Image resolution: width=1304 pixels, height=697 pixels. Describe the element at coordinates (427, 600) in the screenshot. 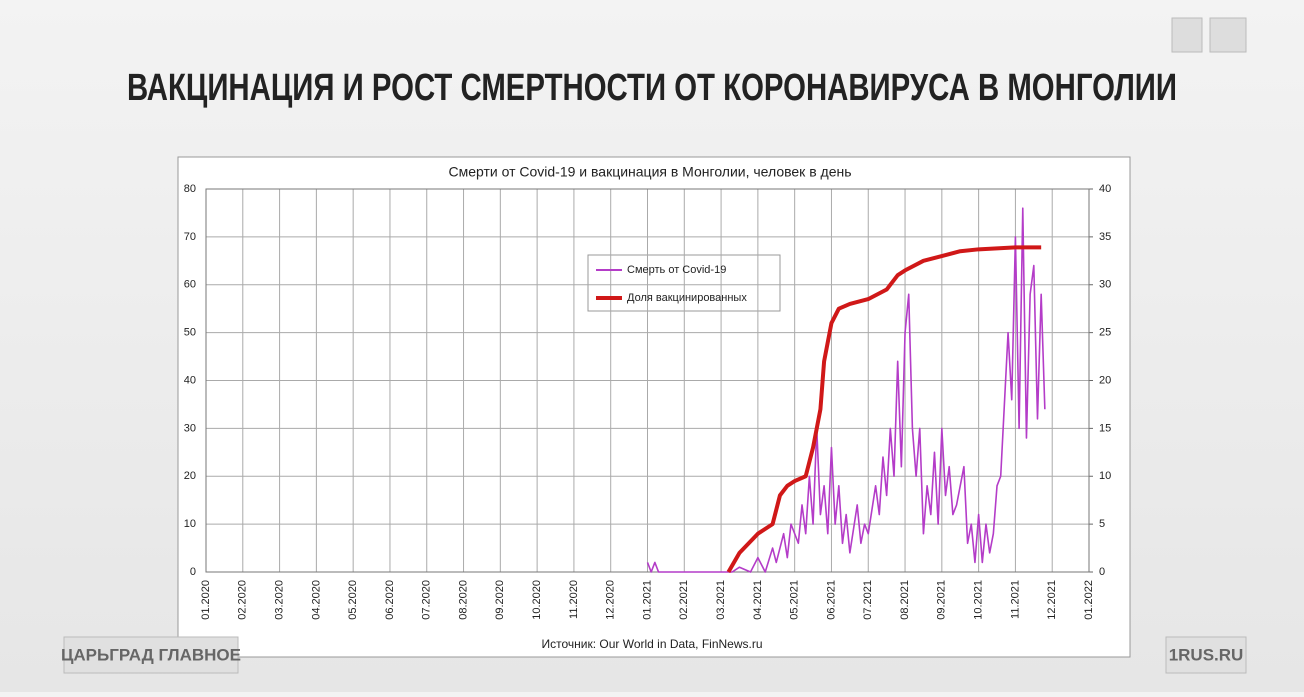

I see `x-tick-label: 07.2020` at that location.